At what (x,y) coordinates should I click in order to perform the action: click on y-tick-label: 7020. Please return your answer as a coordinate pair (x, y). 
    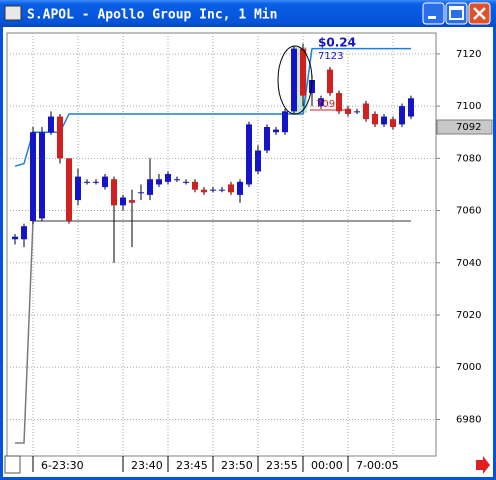
    Looking at the image, I should click on (468, 315).